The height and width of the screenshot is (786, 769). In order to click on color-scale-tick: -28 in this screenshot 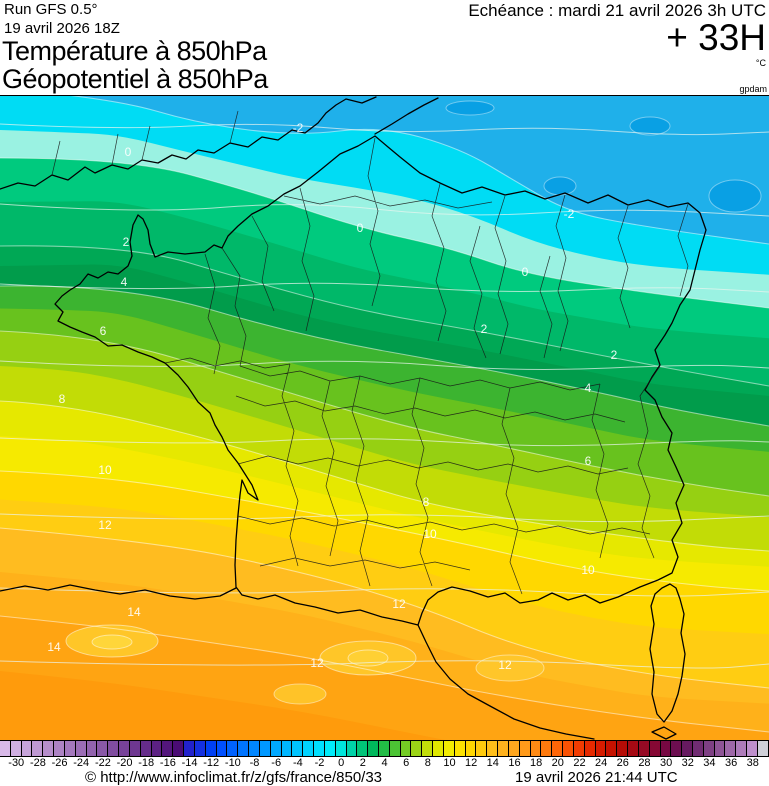, I will do `click(37, 763)`.